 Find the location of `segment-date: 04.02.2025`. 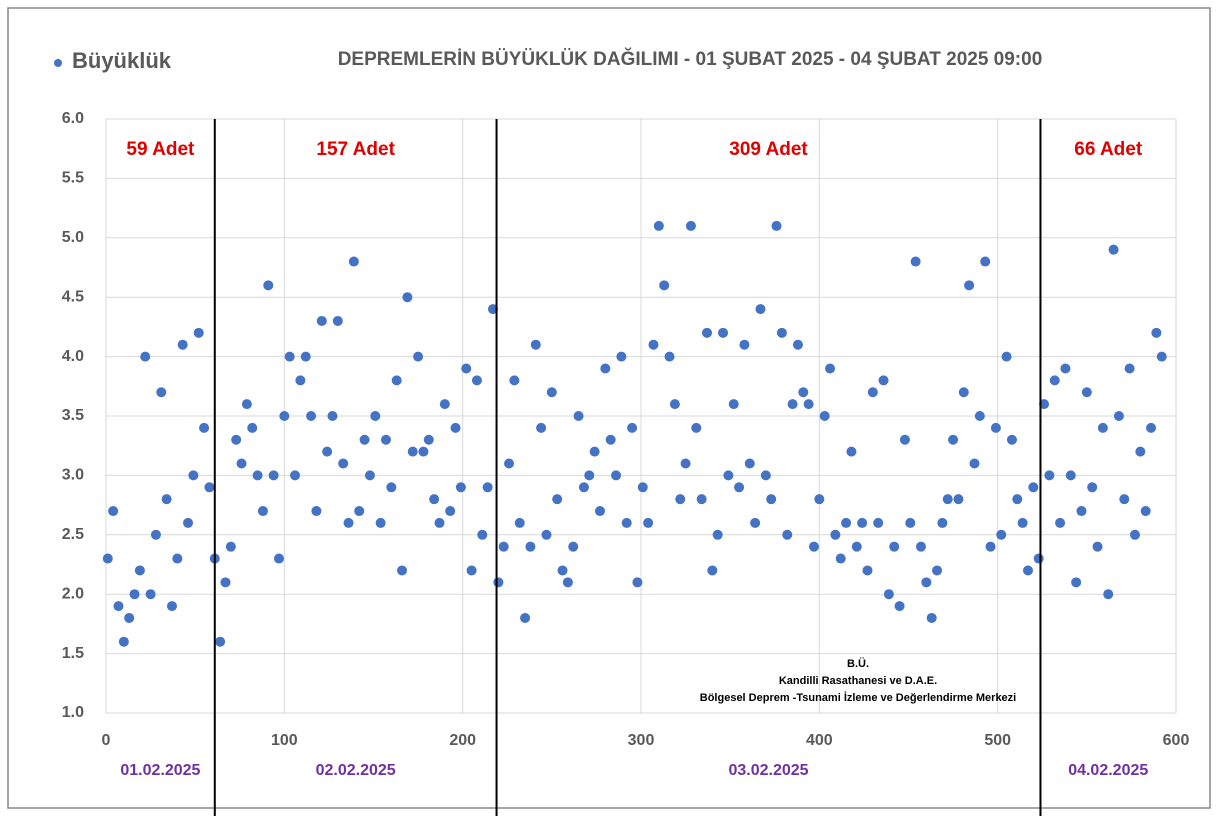

segment-date: 04.02.2025 is located at coordinates (1108, 770).